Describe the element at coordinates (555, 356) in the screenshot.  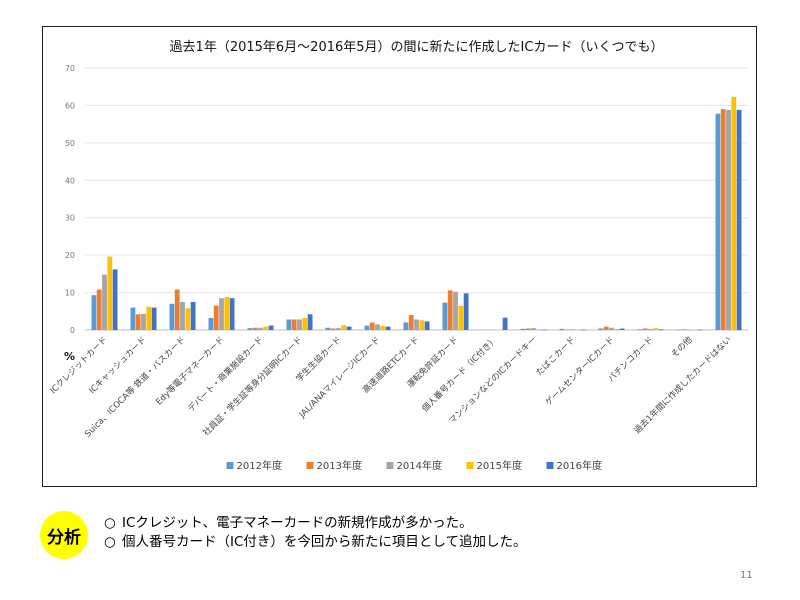
I see `x-tick-label: たばこカード` at that location.